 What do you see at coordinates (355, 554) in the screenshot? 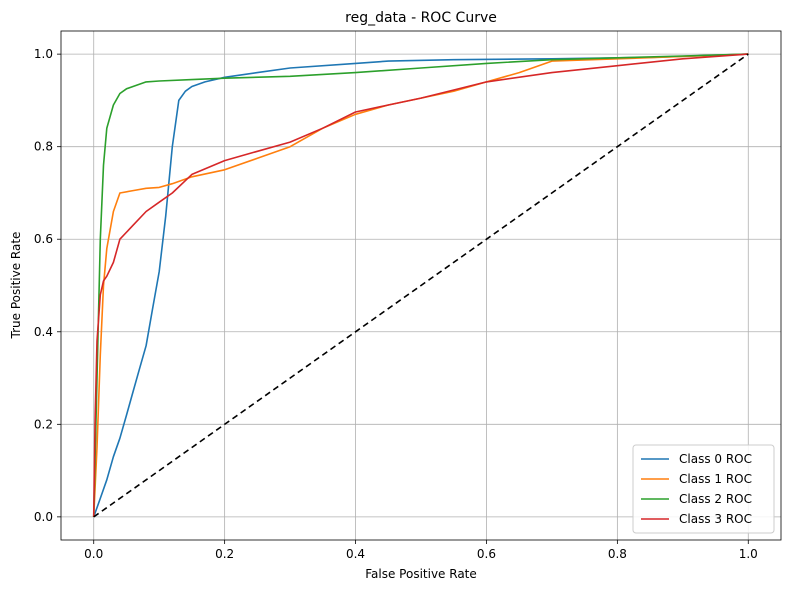
I see `x-tick-label: 0.4` at bounding box center [355, 554].